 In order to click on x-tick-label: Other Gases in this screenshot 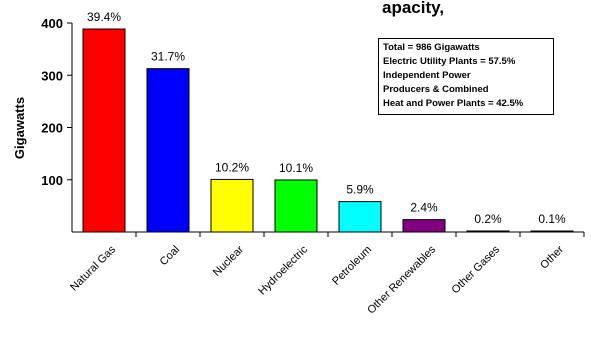, I will do `click(476, 269)`.